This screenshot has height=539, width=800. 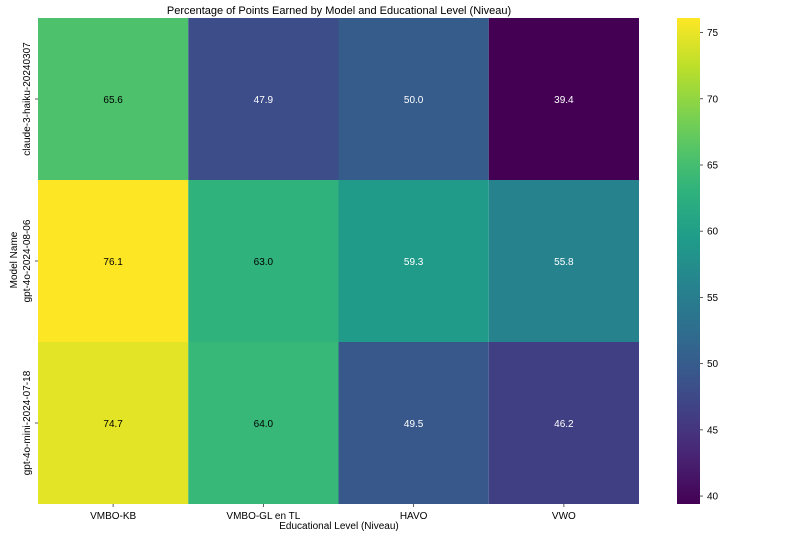 I want to click on y-tick-label: claude-3-haiku-20240307, so click(x=27, y=99).